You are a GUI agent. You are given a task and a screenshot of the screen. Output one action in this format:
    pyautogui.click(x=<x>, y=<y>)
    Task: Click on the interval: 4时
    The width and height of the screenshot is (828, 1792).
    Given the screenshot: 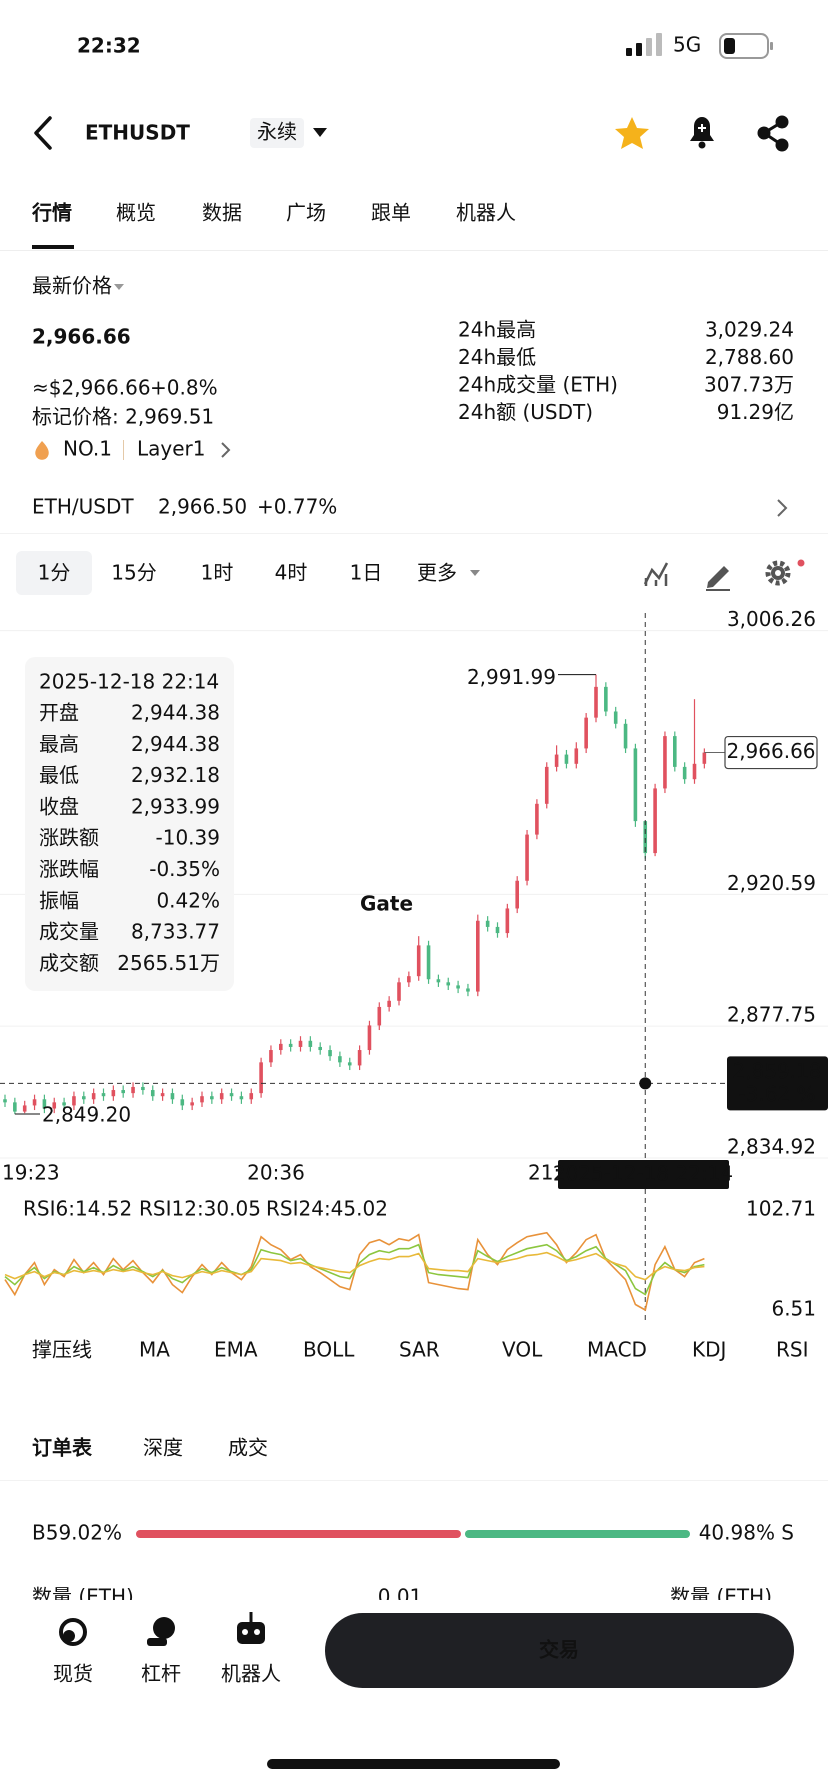 What is the action you would take?
    pyautogui.click(x=291, y=573)
    